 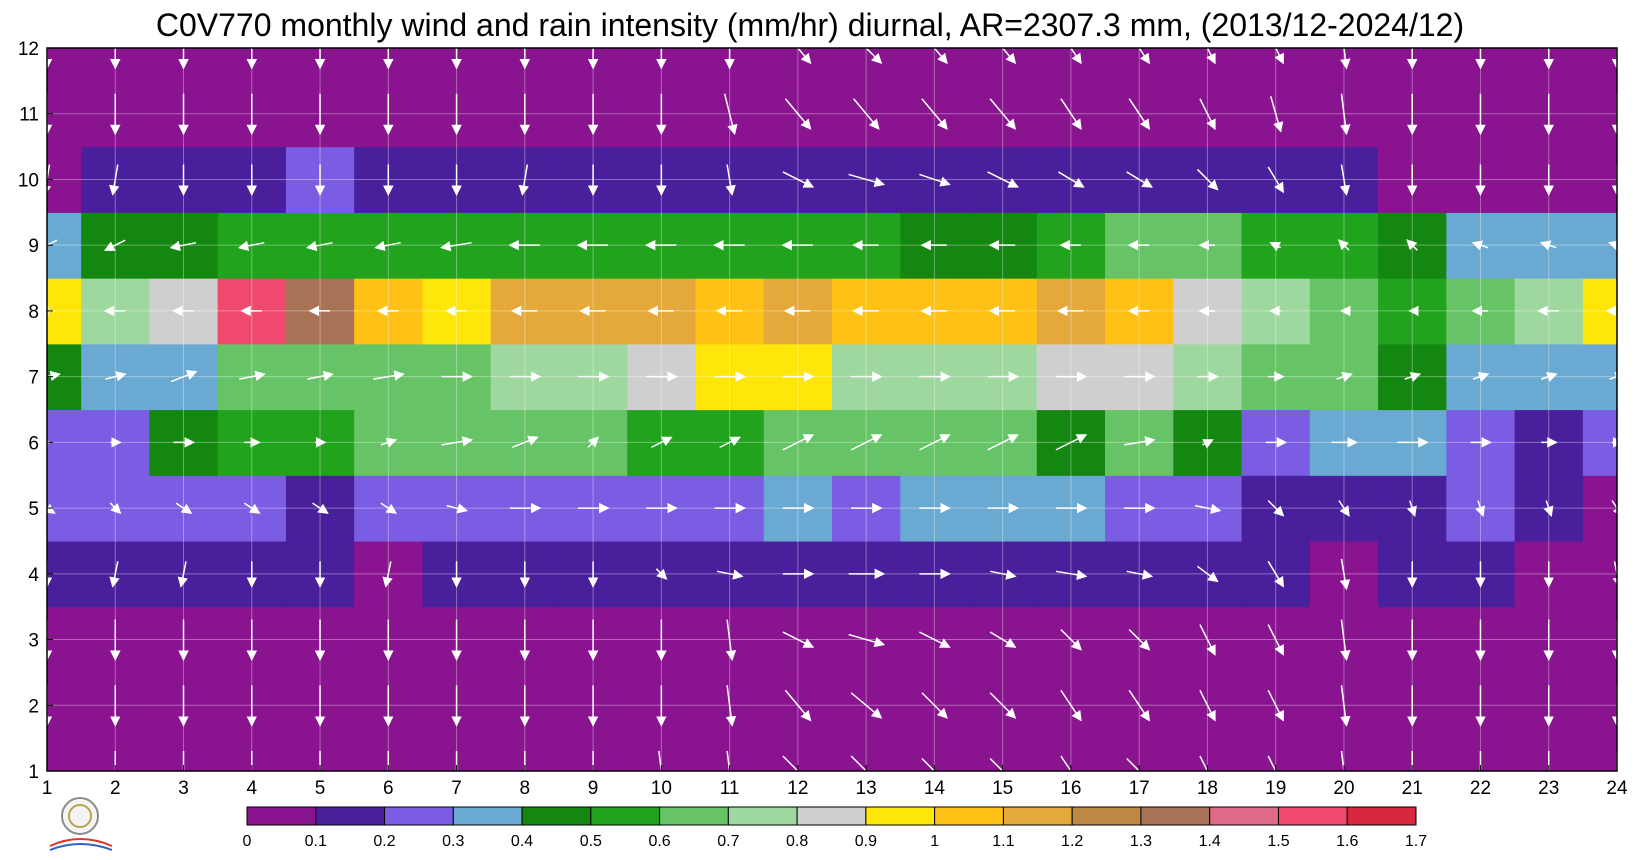 What do you see at coordinates (33, 378) in the screenshot?
I see `y-tick-label: 7` at bounding box center [33, 378].